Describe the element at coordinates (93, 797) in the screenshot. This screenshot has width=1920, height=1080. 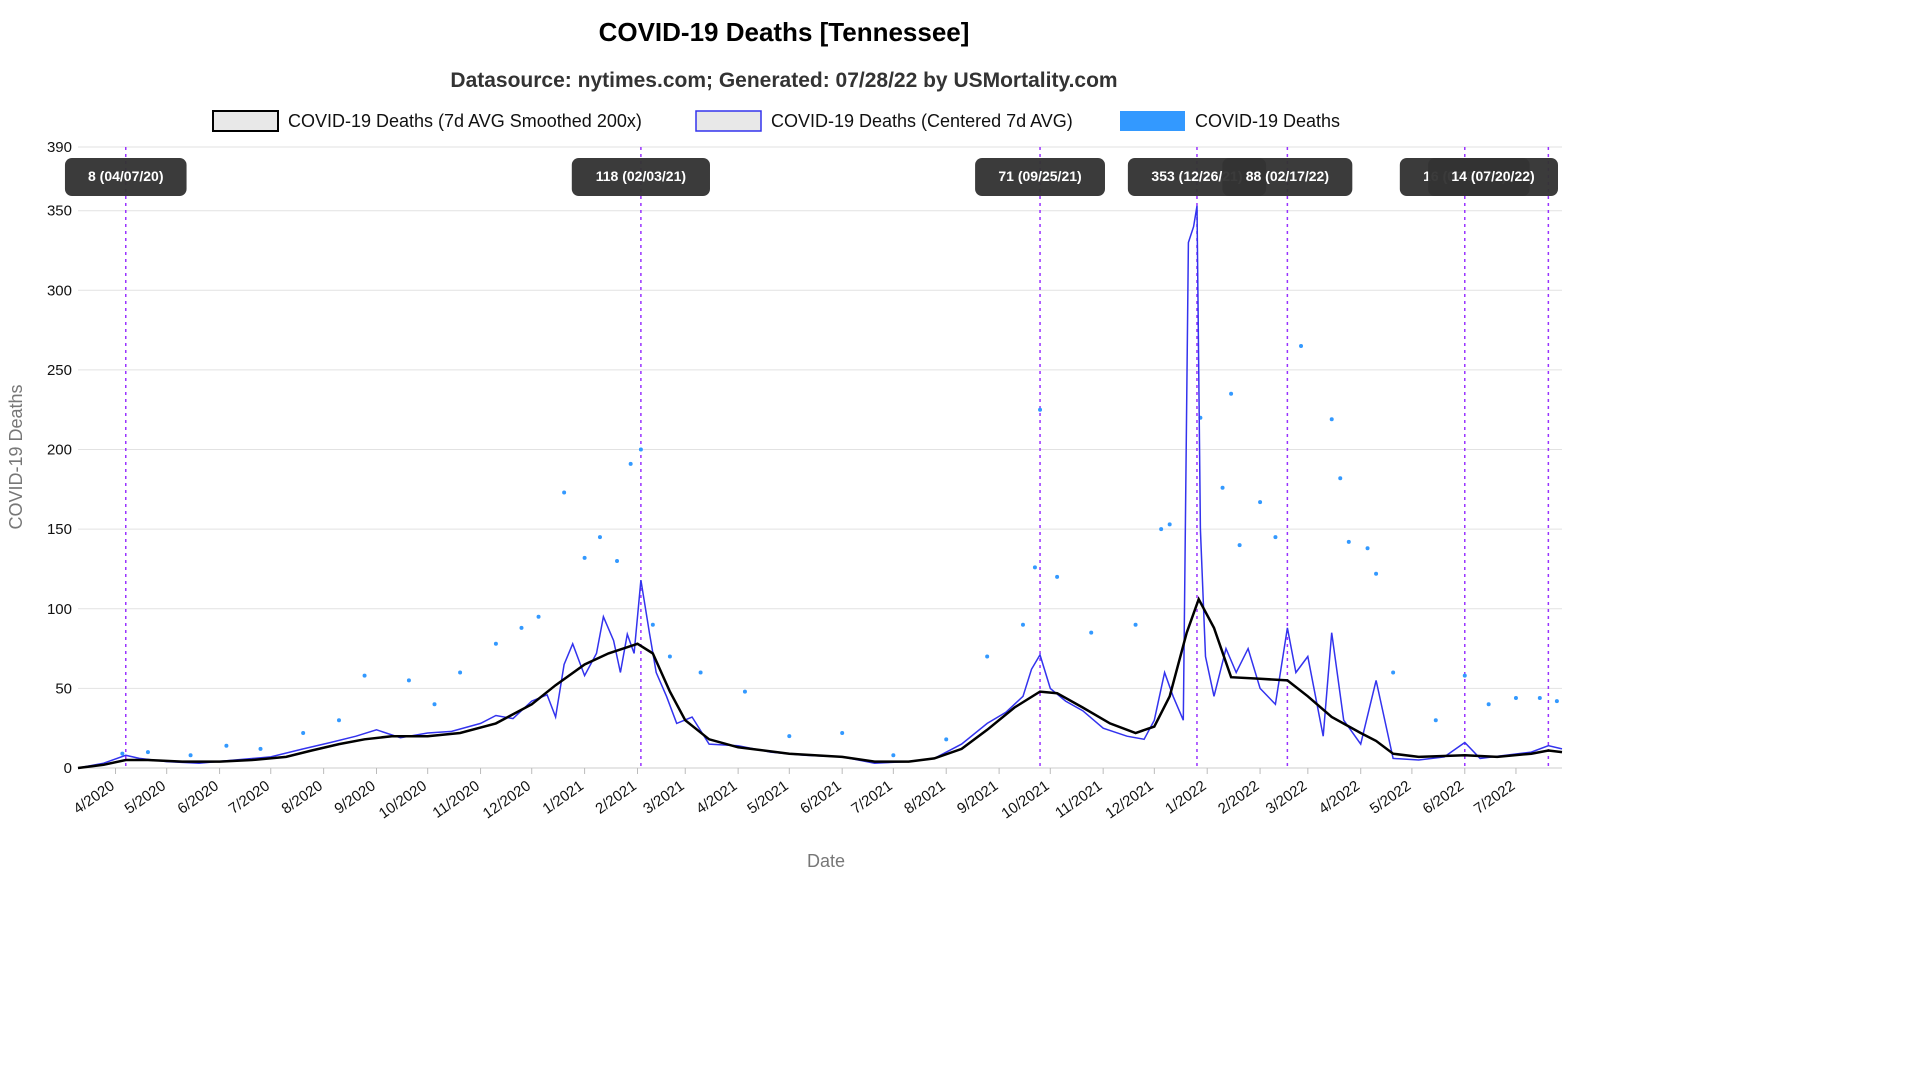
I see `x-tick-label: 4/2020` at that location.